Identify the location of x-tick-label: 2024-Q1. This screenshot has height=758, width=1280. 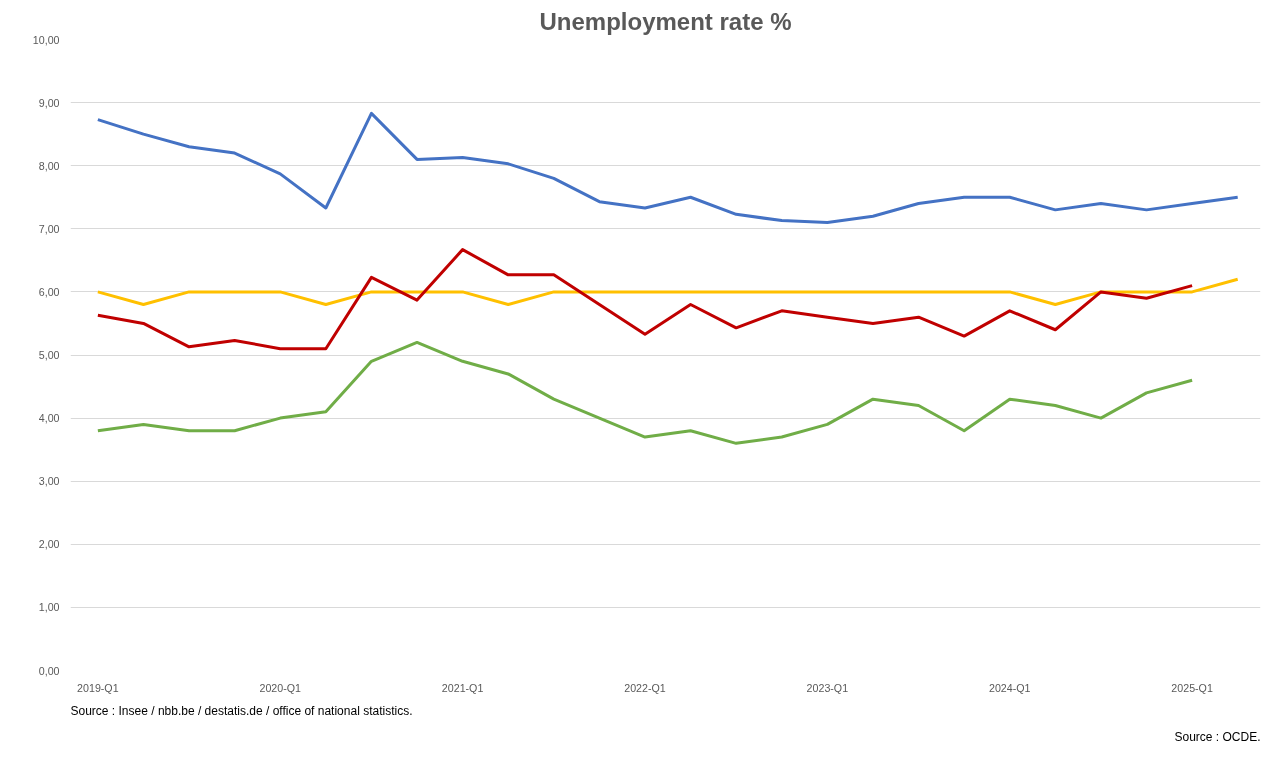
(1010, 687).